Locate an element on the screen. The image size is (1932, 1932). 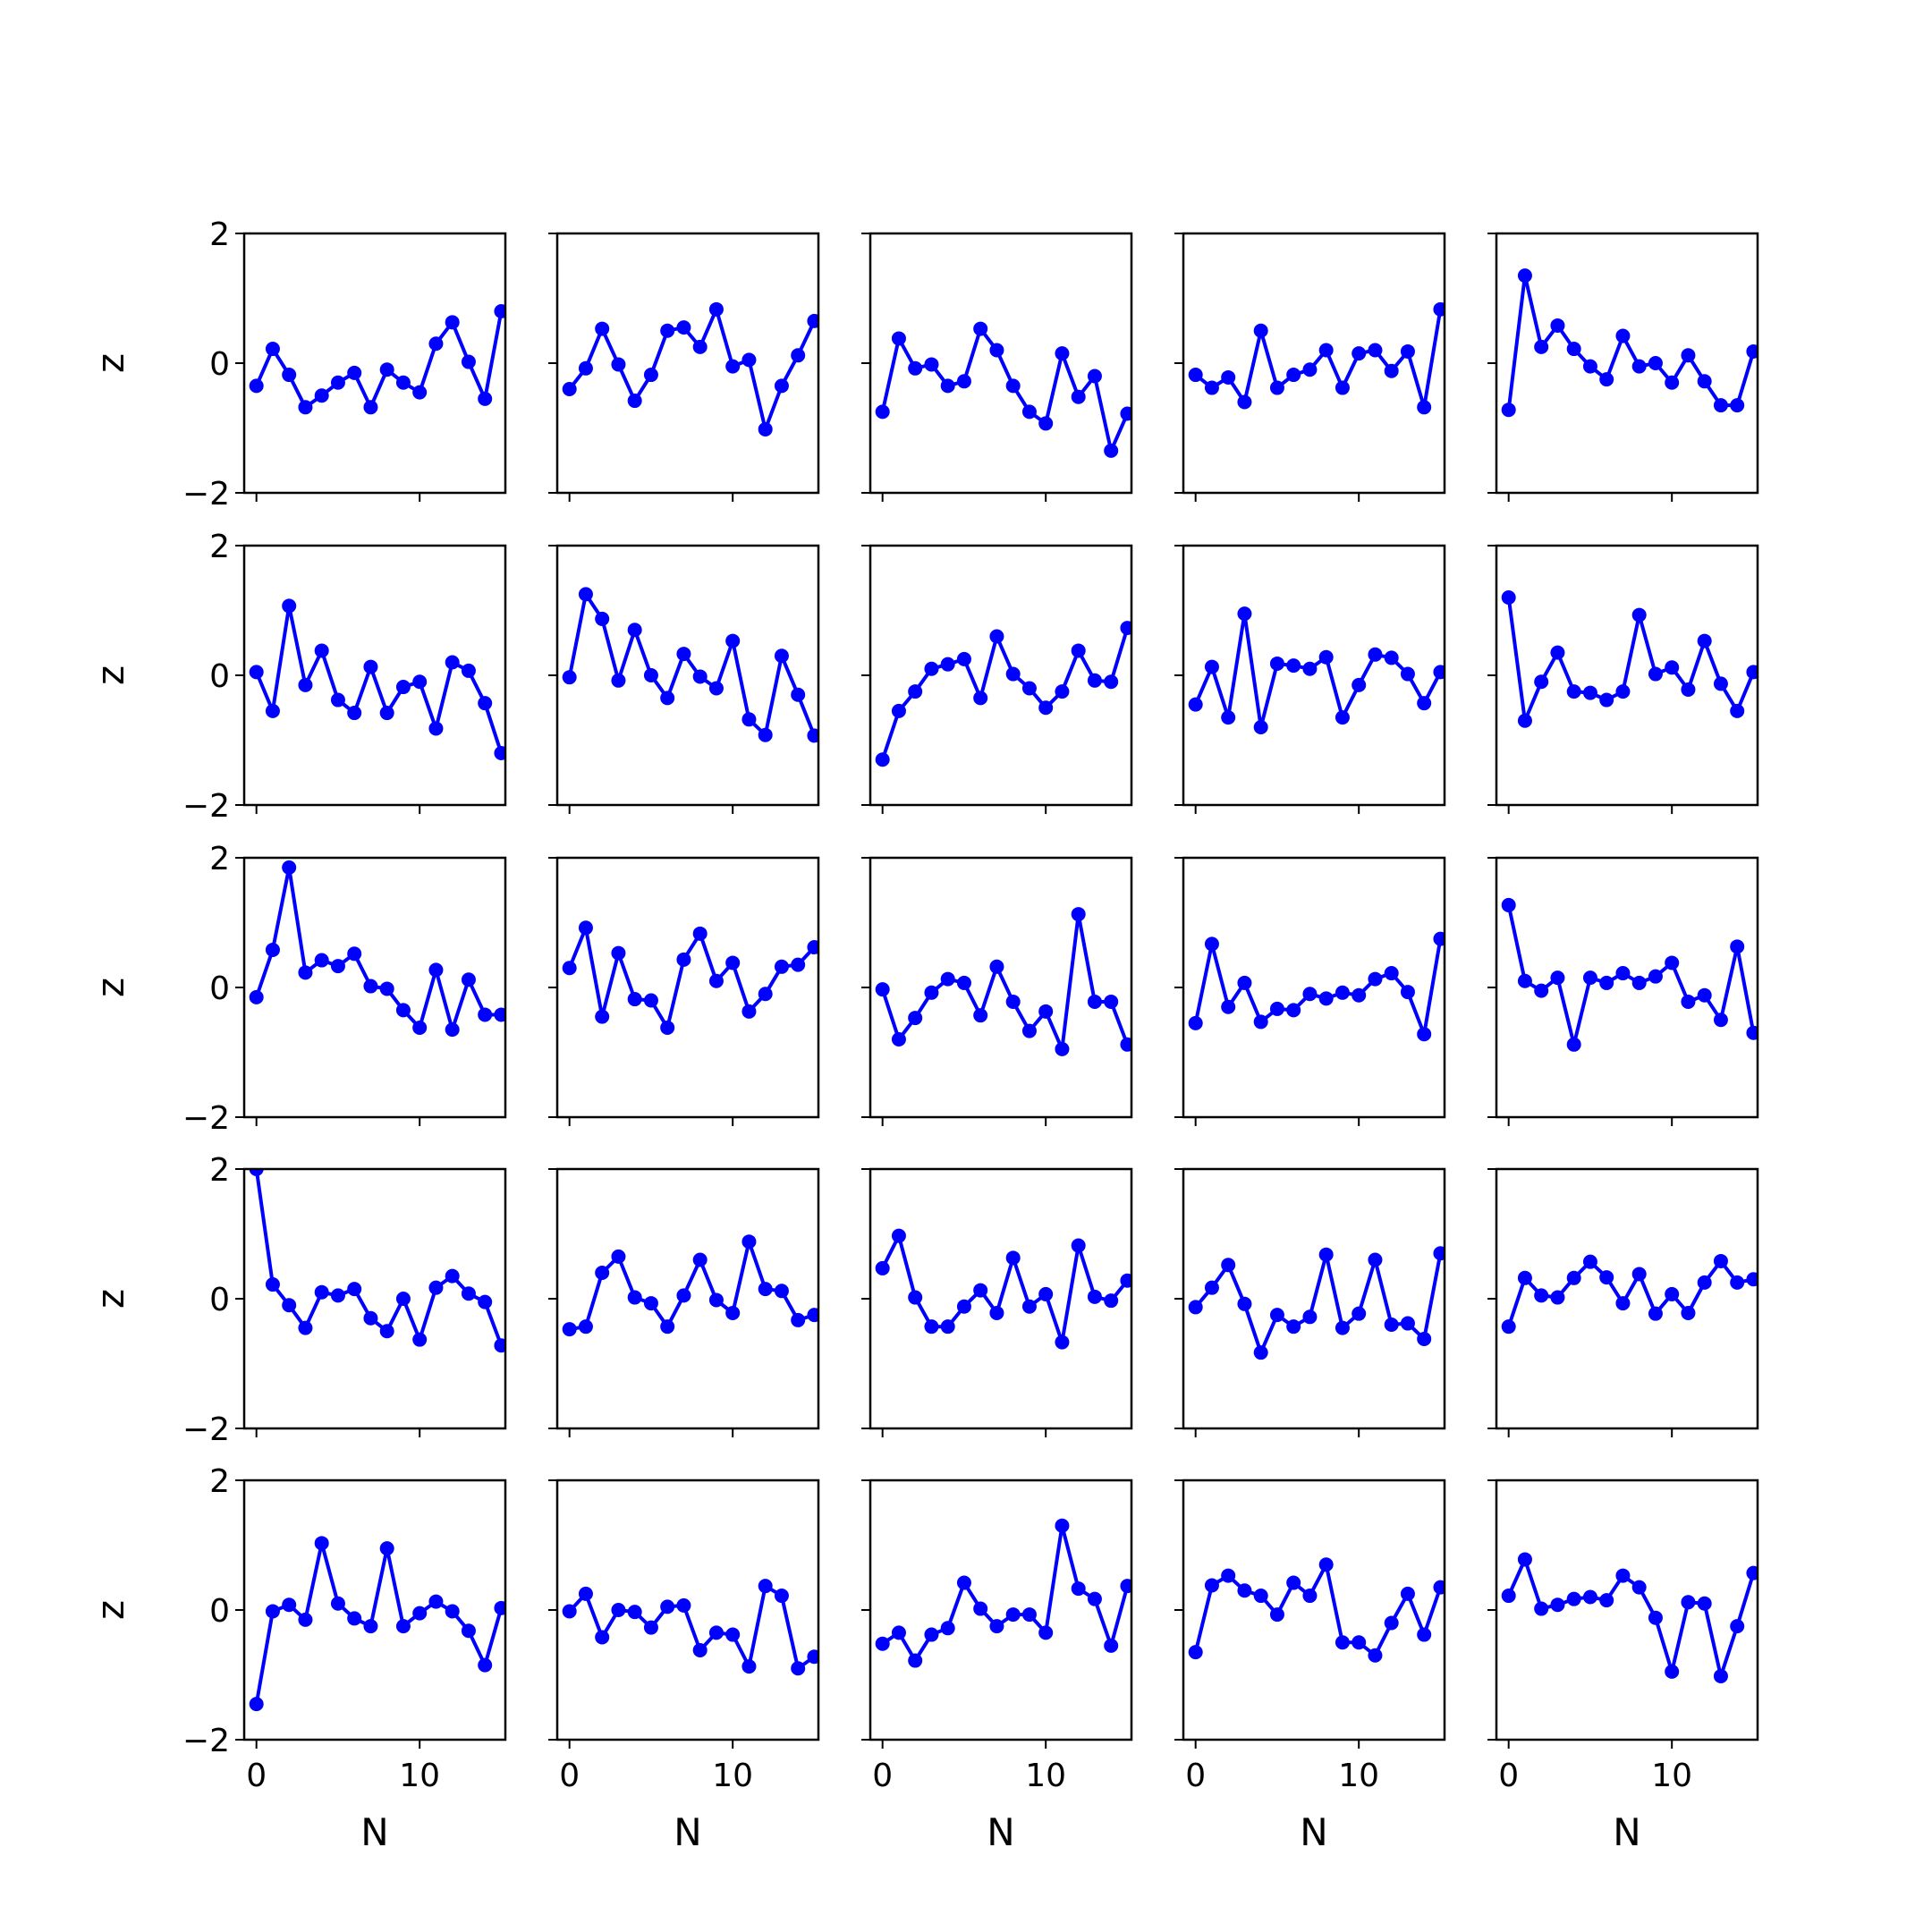
y-tick-label: −2 is located at coordinates (206, 1118).